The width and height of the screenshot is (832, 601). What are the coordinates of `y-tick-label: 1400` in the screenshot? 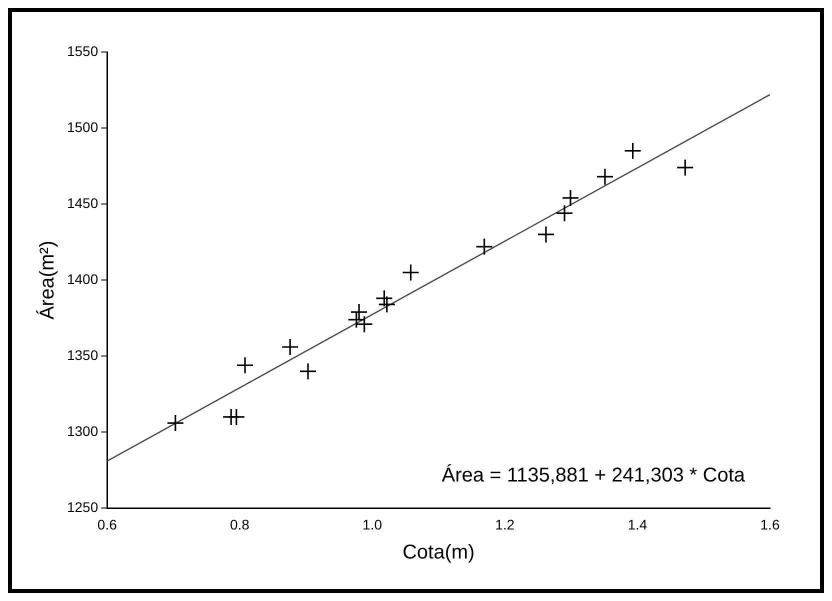 It's located at (82, 278).